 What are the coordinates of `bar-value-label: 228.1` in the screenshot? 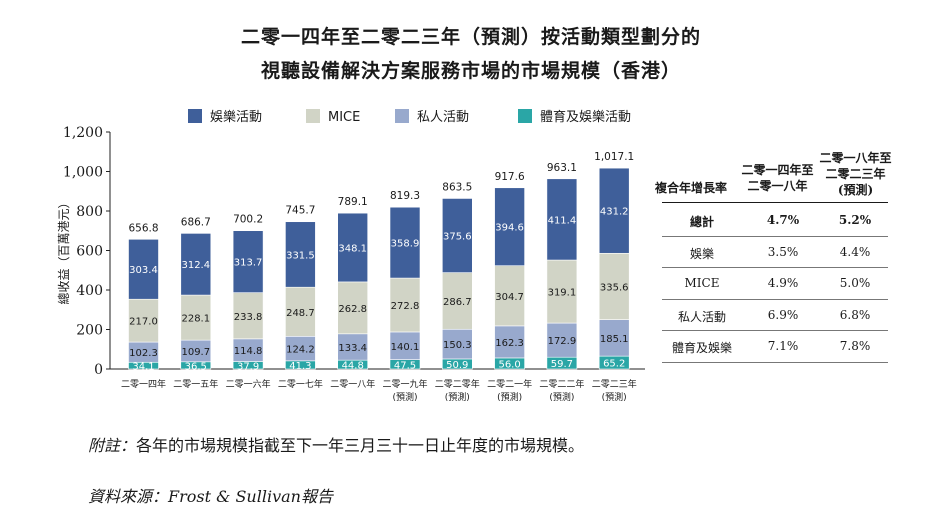 It's located at (195, 319).